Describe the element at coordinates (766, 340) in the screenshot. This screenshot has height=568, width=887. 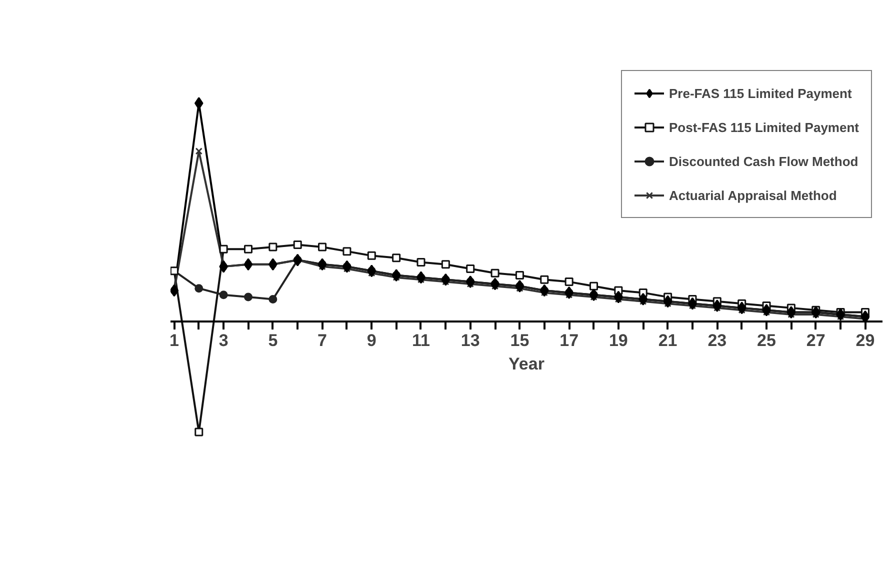
I see `x-tick-label: 25` at that location.